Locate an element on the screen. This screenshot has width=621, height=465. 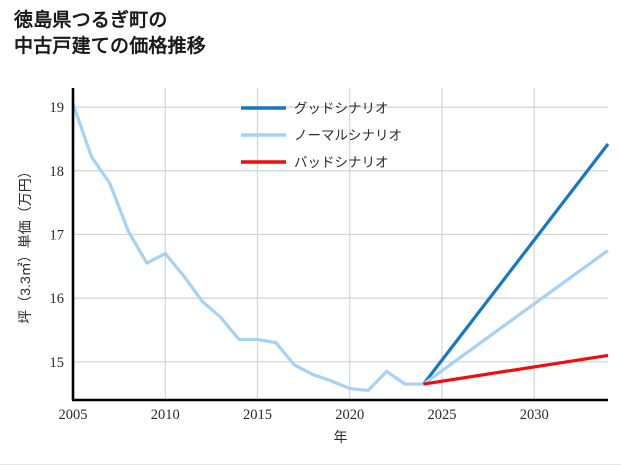
x-axis-label: 年 is located at coordinates (341, 437).